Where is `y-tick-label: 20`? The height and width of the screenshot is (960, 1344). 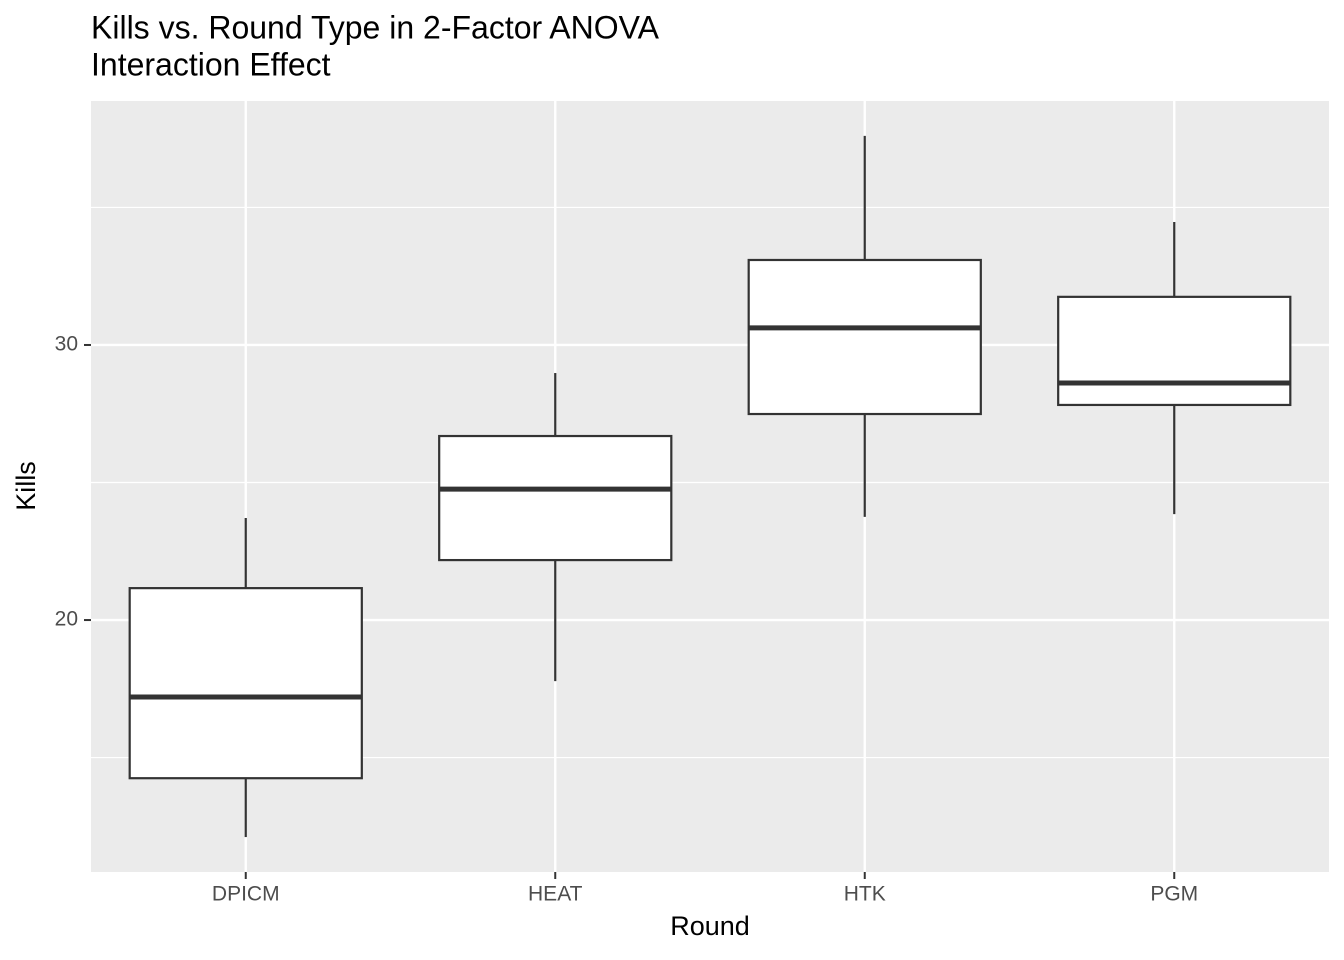
y-tick-label: 20 is located at coordinates (66, 619).